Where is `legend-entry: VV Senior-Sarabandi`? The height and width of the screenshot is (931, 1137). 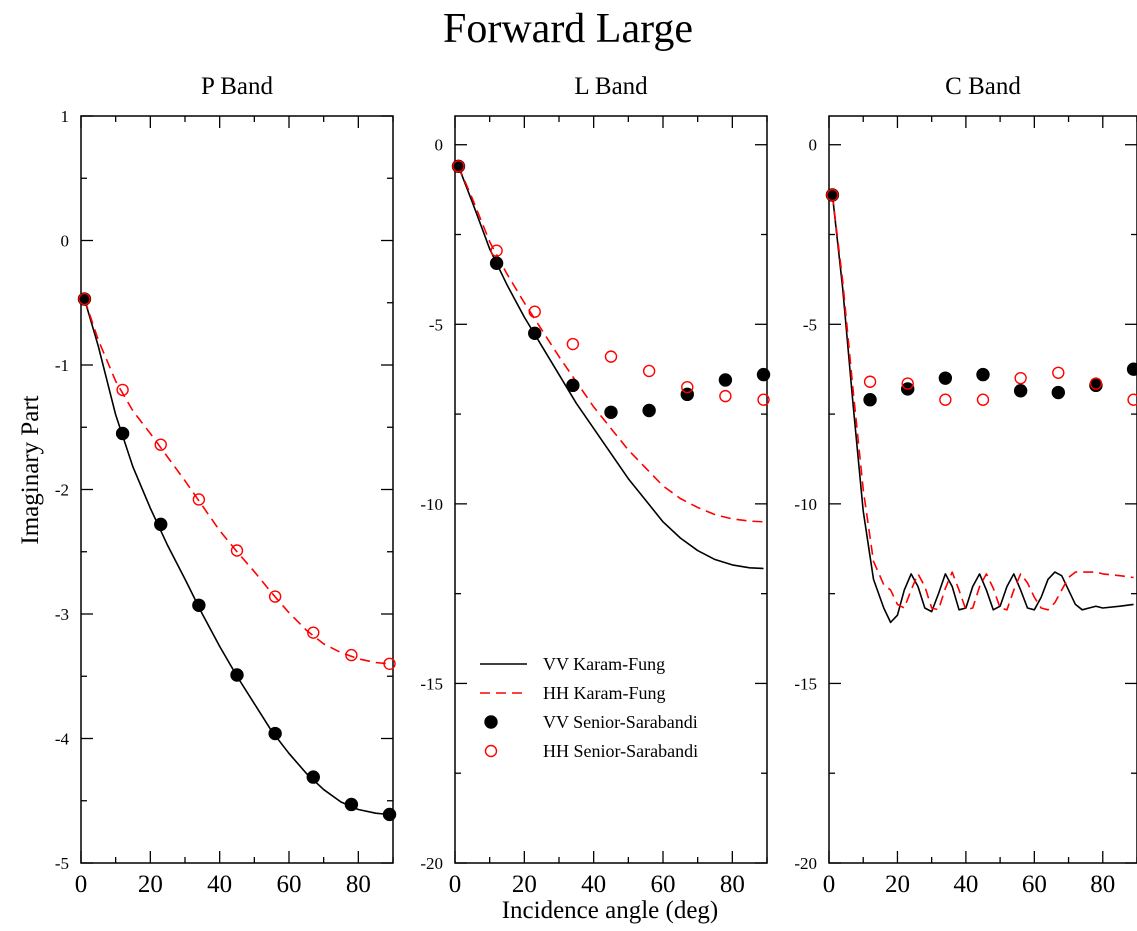
legend-entry: VV Senior-Sarabandi is located at coordinates (591, 722).